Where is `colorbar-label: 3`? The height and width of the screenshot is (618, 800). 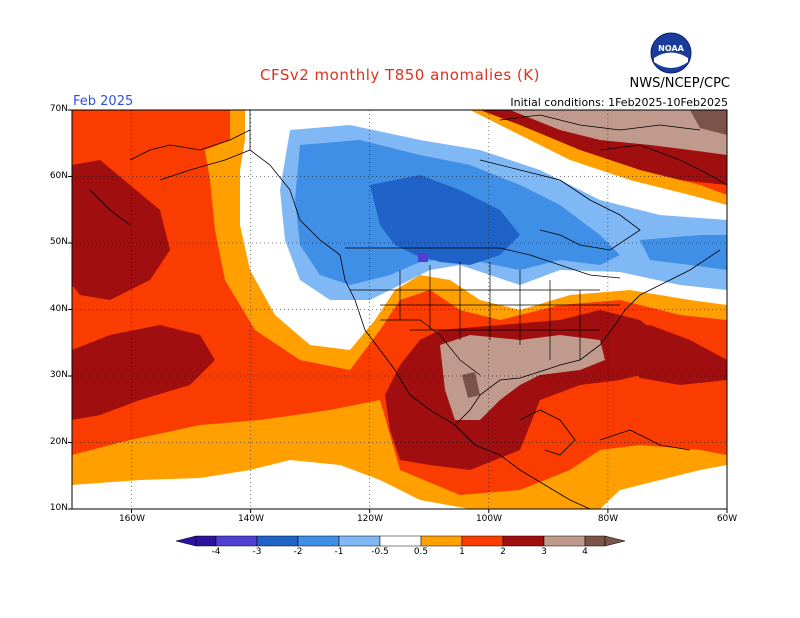
colorbar-label: 3 is located at coordinates (544, 552).